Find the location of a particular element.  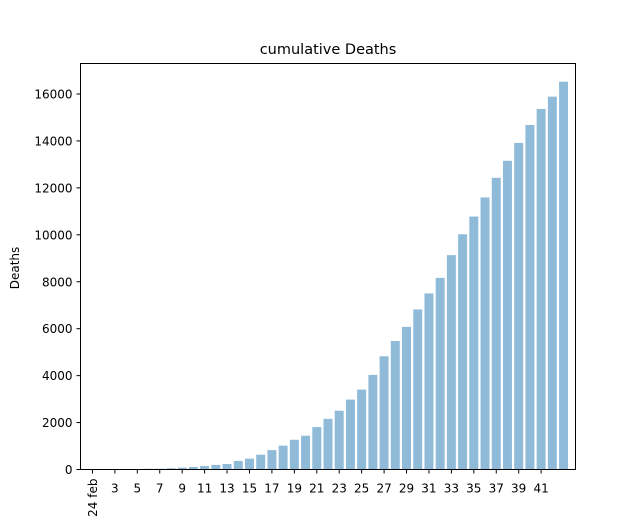

chart-title: cumulative Deaths is located at coordinates (328, 50).